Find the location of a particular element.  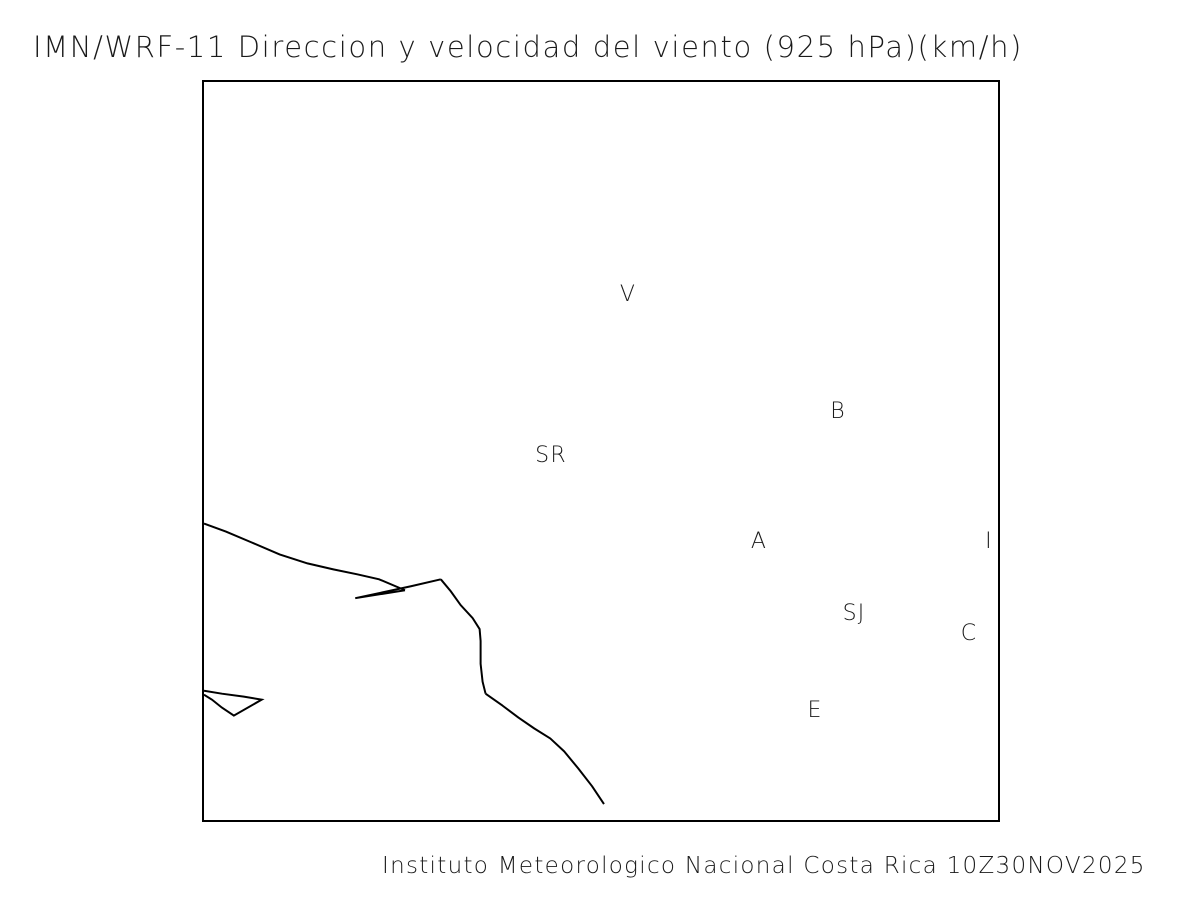

station-label-SR: SR is located at coordinates (551, 455).